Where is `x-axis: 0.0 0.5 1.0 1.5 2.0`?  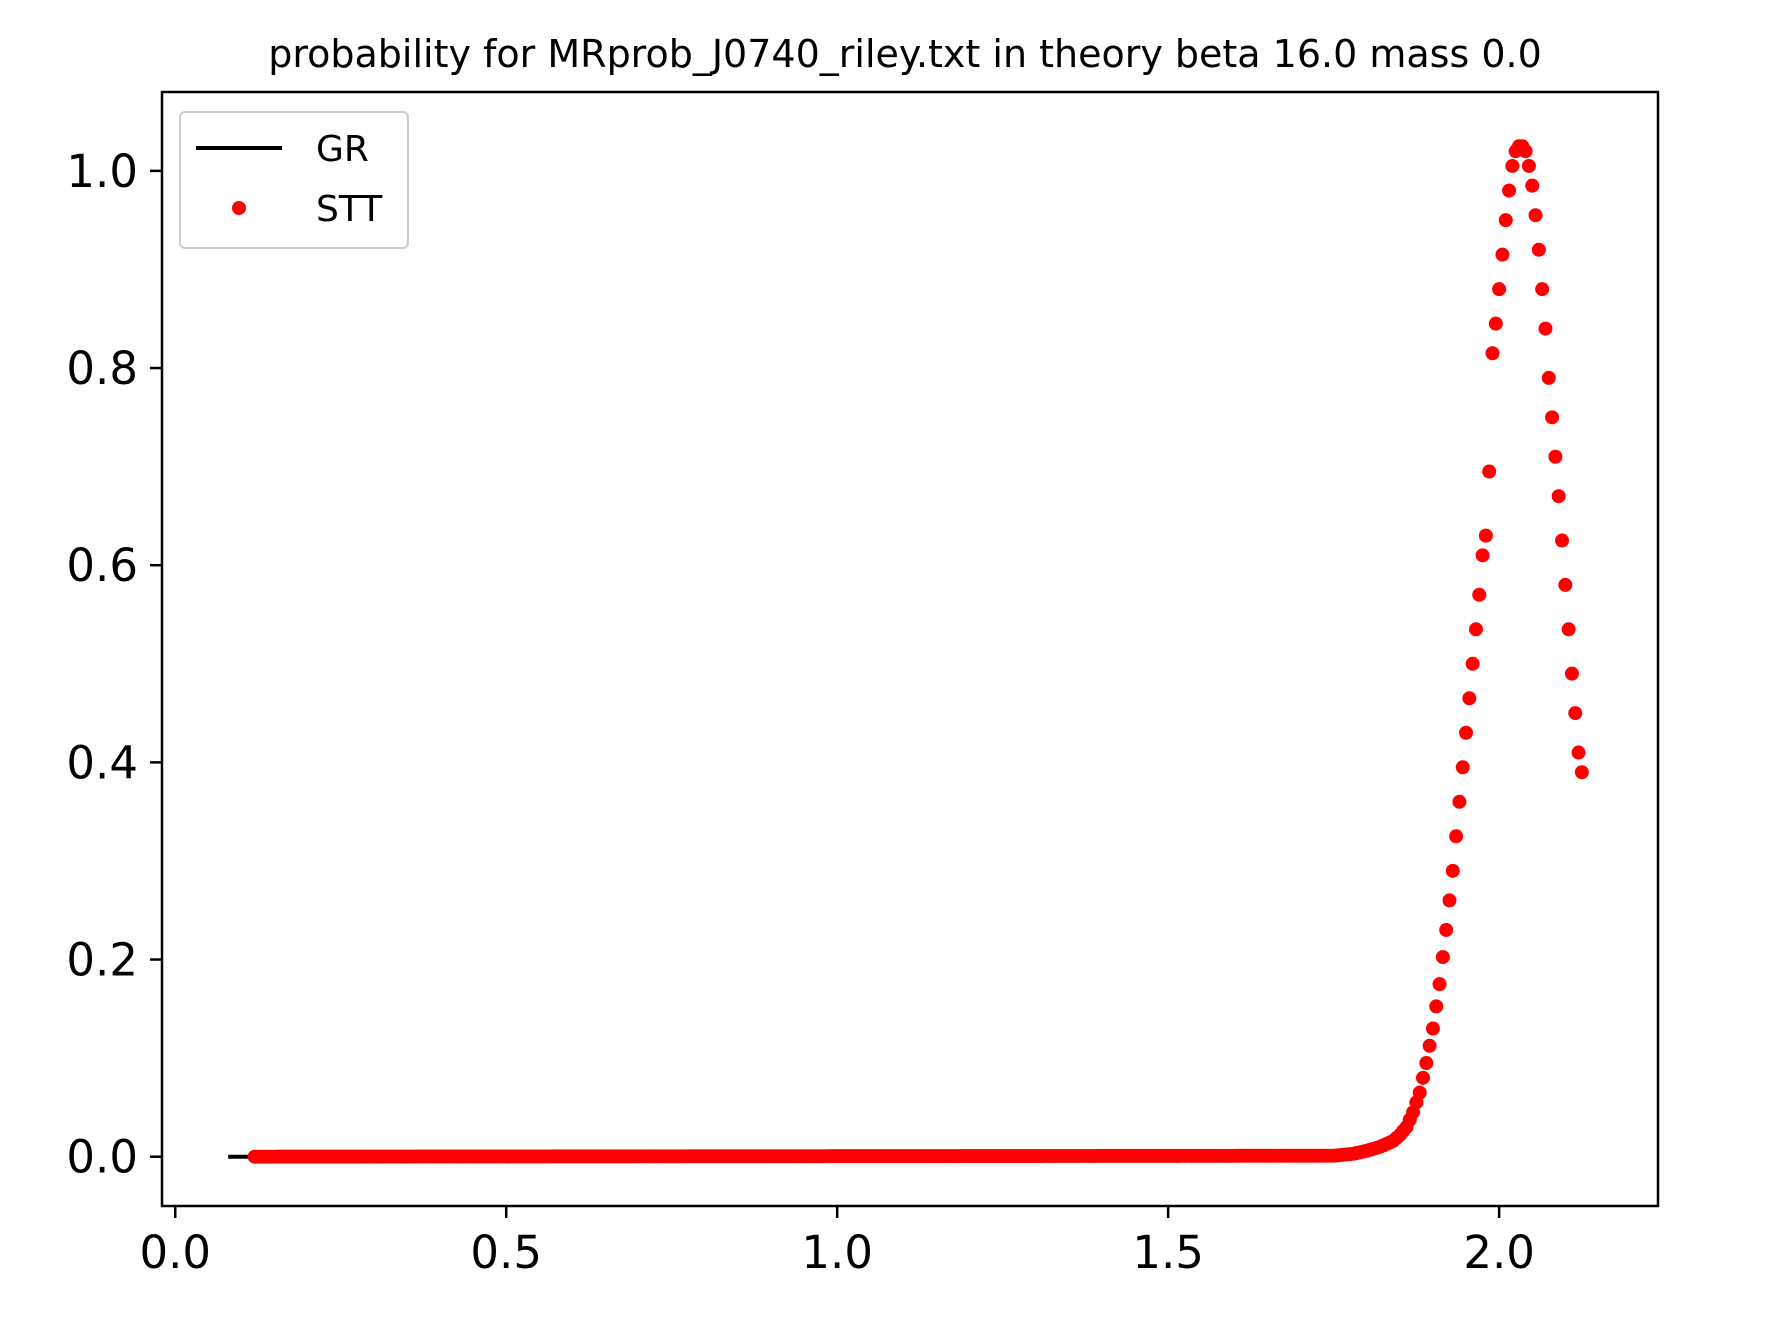
x-axis: 0.0 0.5 1.0 1.5 2.0 is located at coordinates (837, 1242).